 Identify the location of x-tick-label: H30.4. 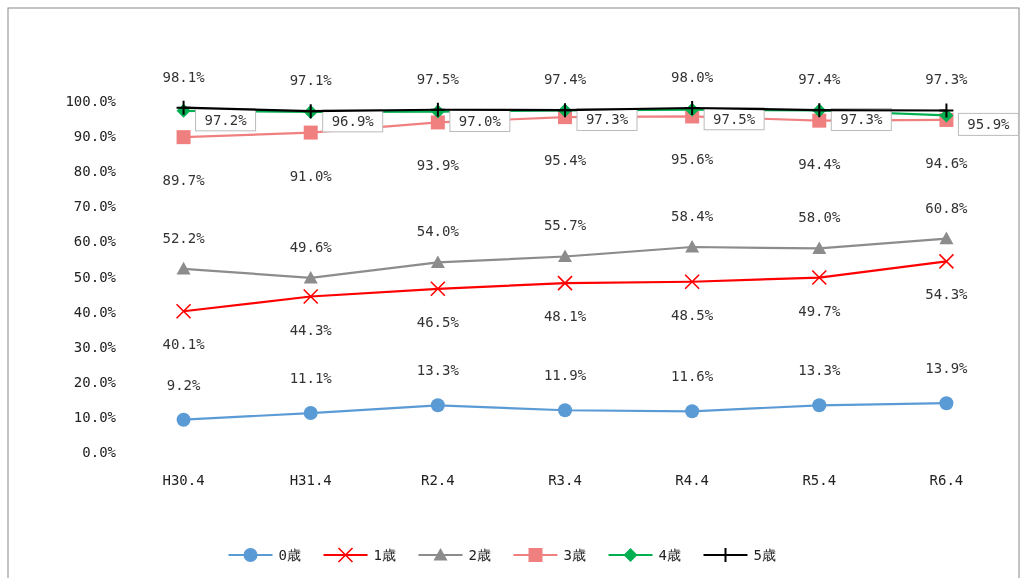
(183, 480).